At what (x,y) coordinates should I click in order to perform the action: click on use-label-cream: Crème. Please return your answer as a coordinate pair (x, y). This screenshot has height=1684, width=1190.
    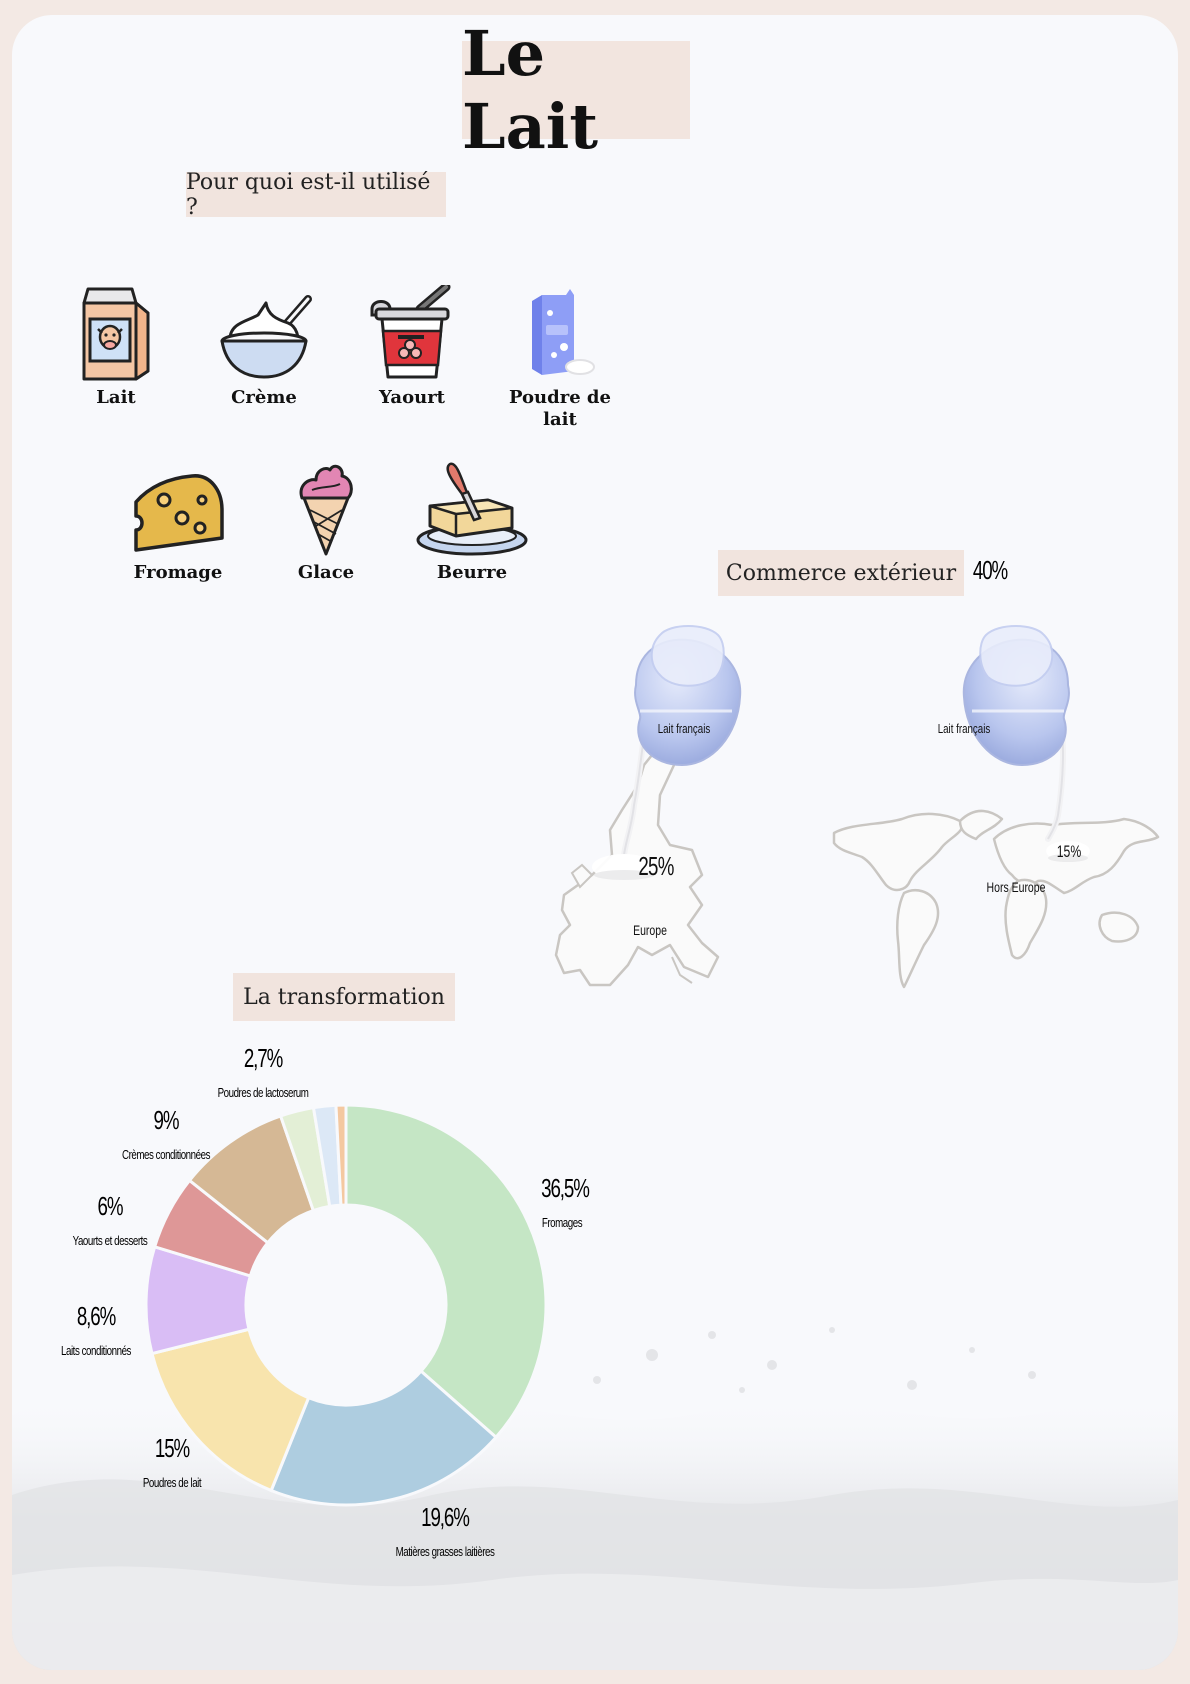
    Looking at the image, I should click on (264, 397).